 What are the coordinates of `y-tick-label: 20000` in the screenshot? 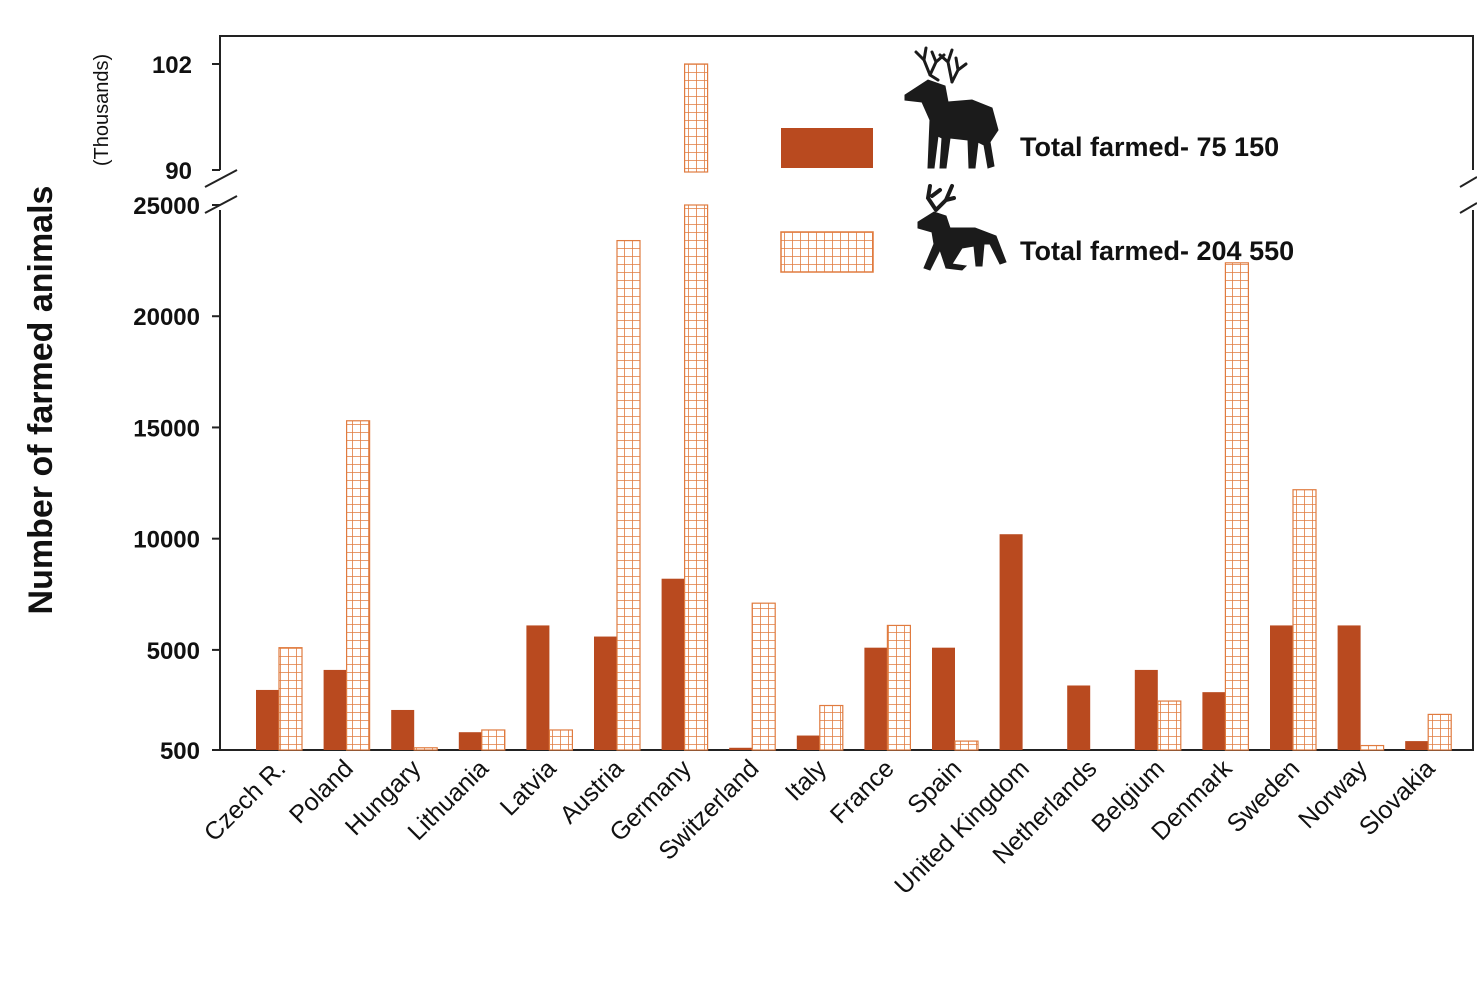 It's located at (166, 317).